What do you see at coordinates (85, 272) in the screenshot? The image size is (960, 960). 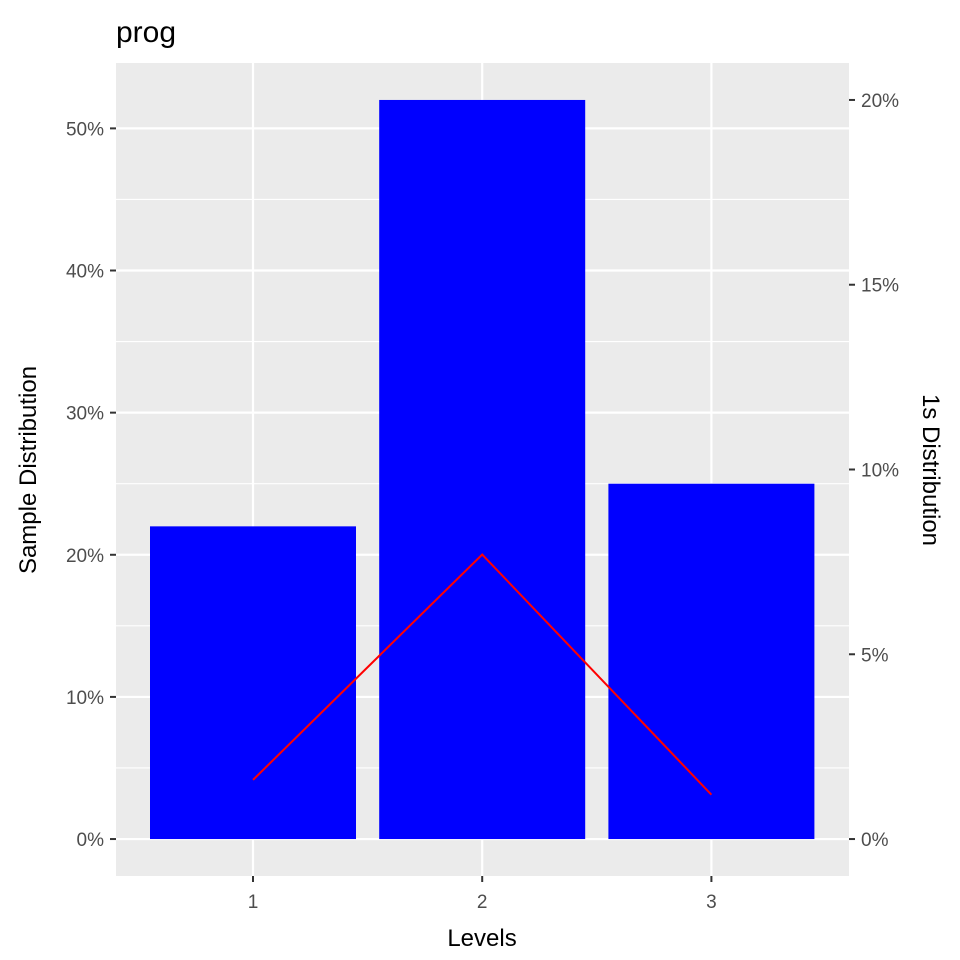 I see `y-tick-label: 40%` at bounding box center [85, 272].